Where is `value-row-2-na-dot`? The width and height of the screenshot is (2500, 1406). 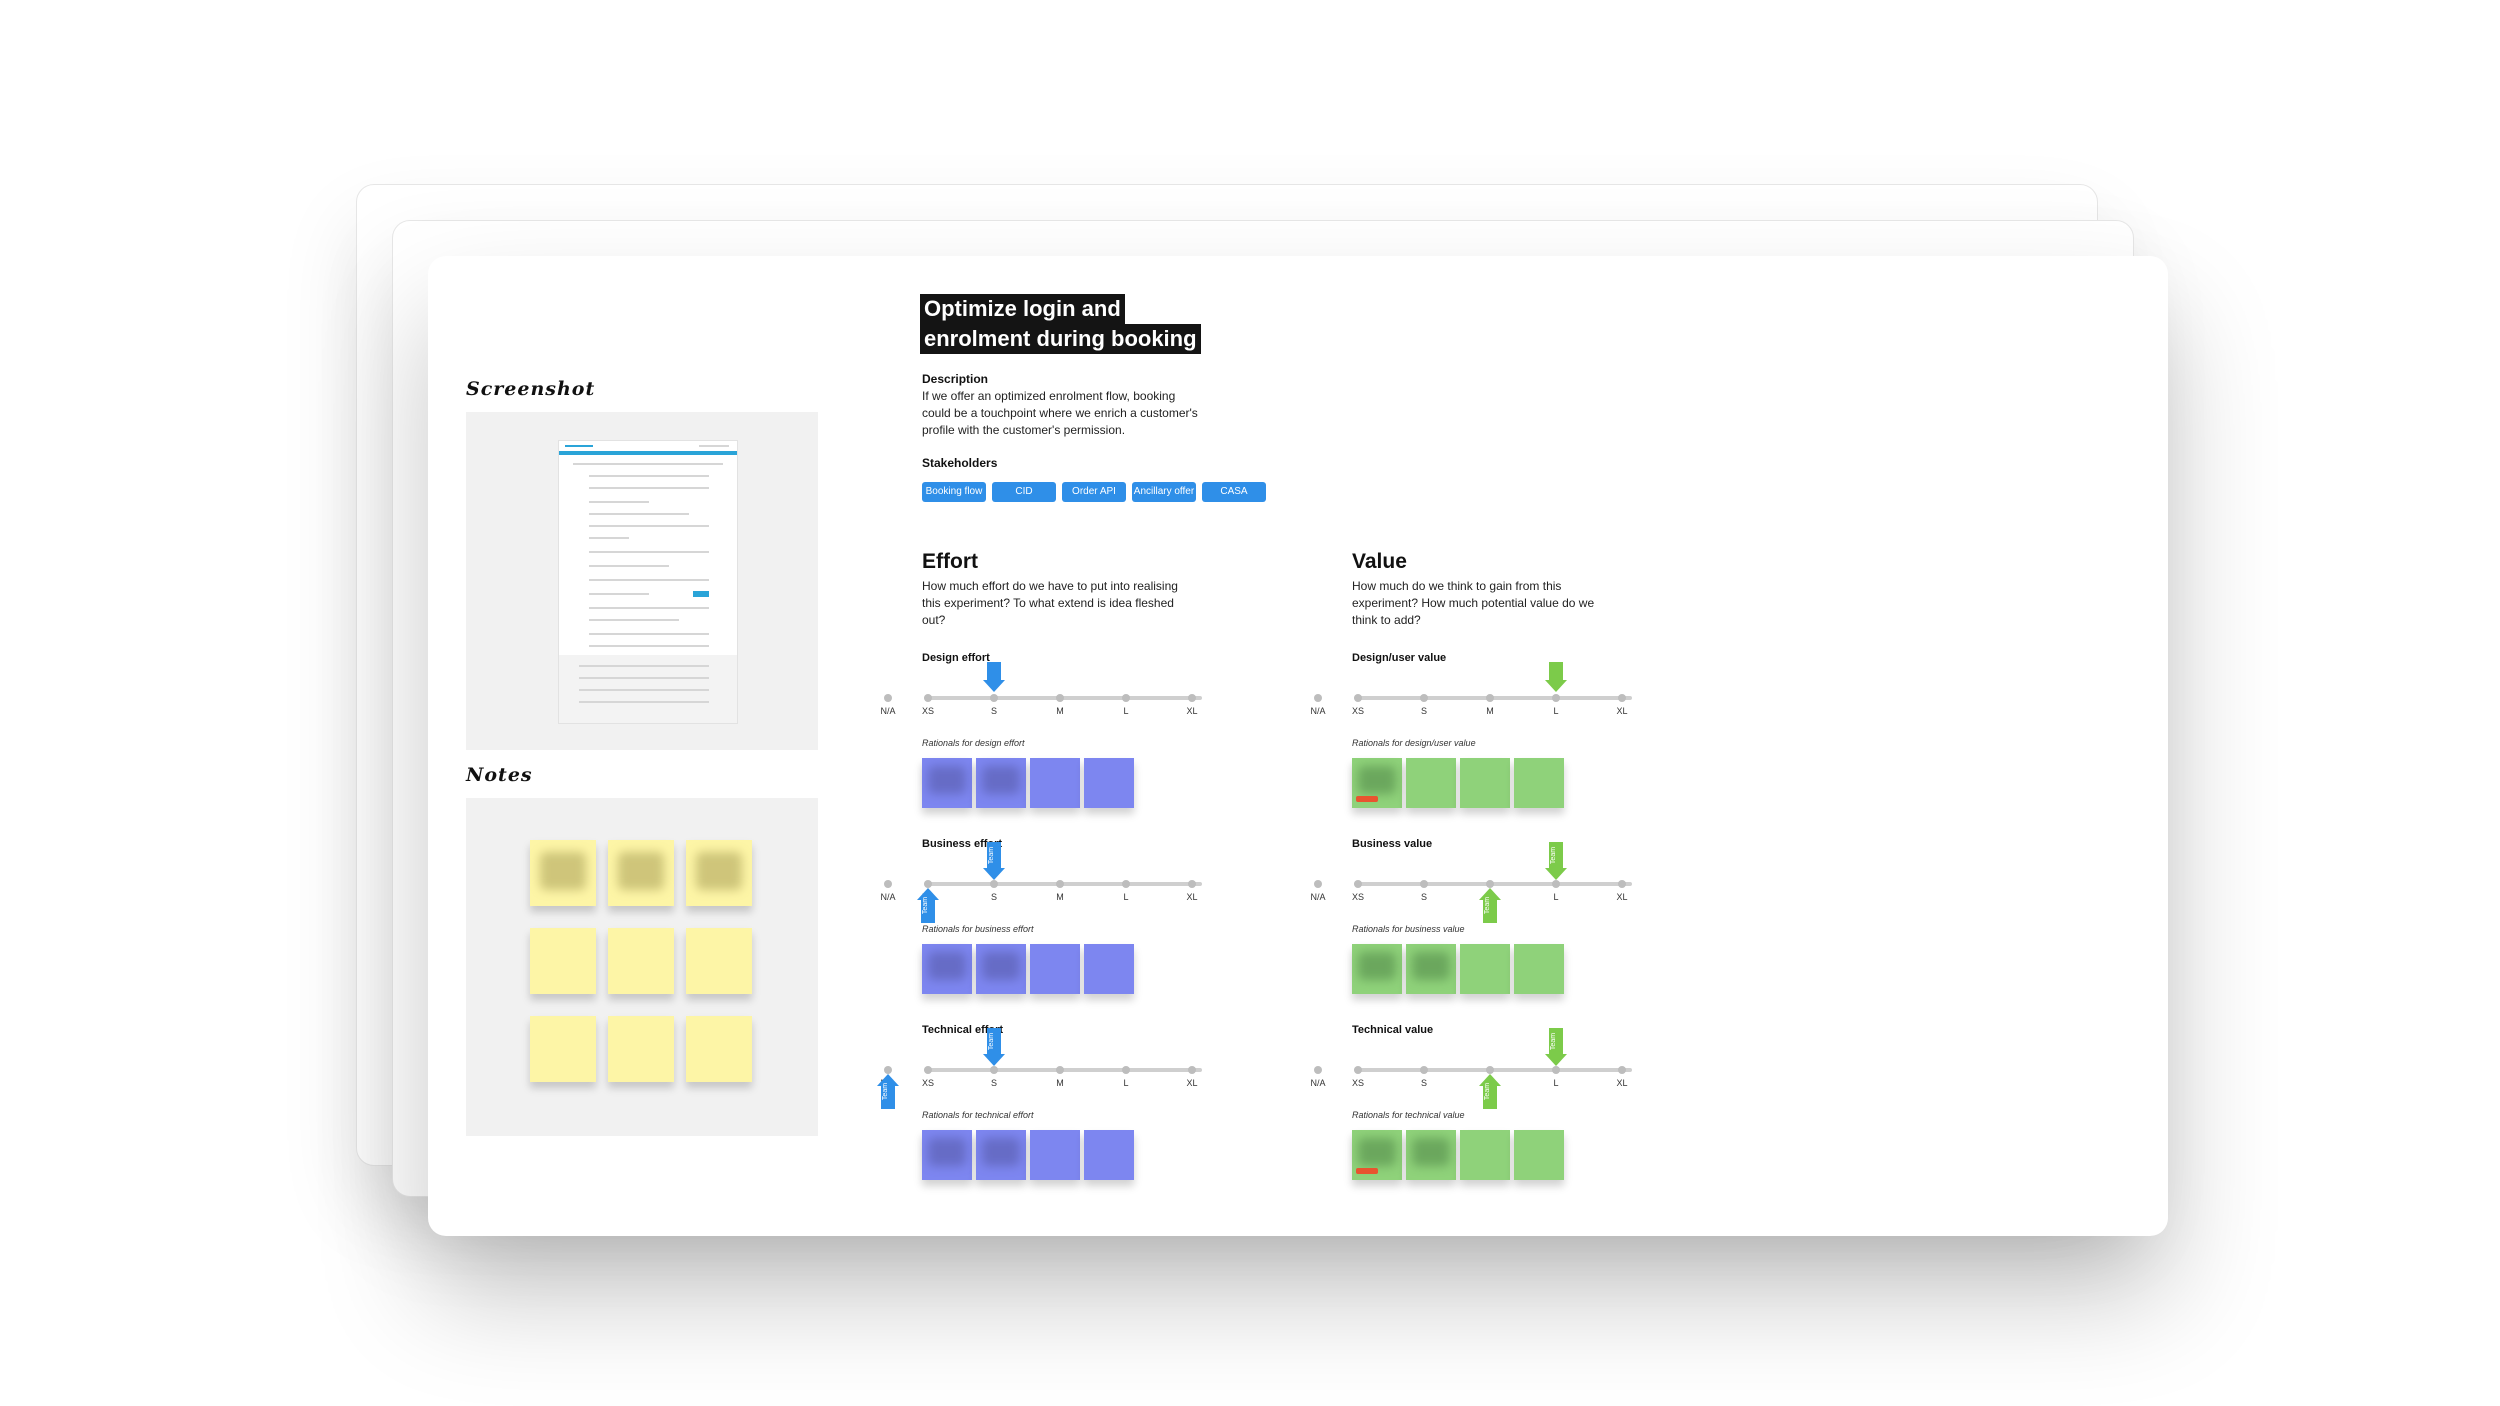
value-row-2-na-dot is located at coordinates (1318, 1070).